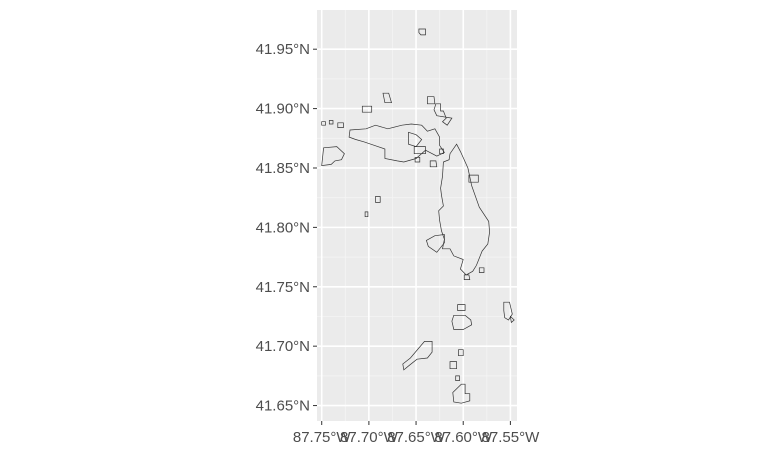  What do you see at coordinates (283, 227) in the screenshot?
I see `y-tick-label: 41.80°N` at bounding box center [283, 227].